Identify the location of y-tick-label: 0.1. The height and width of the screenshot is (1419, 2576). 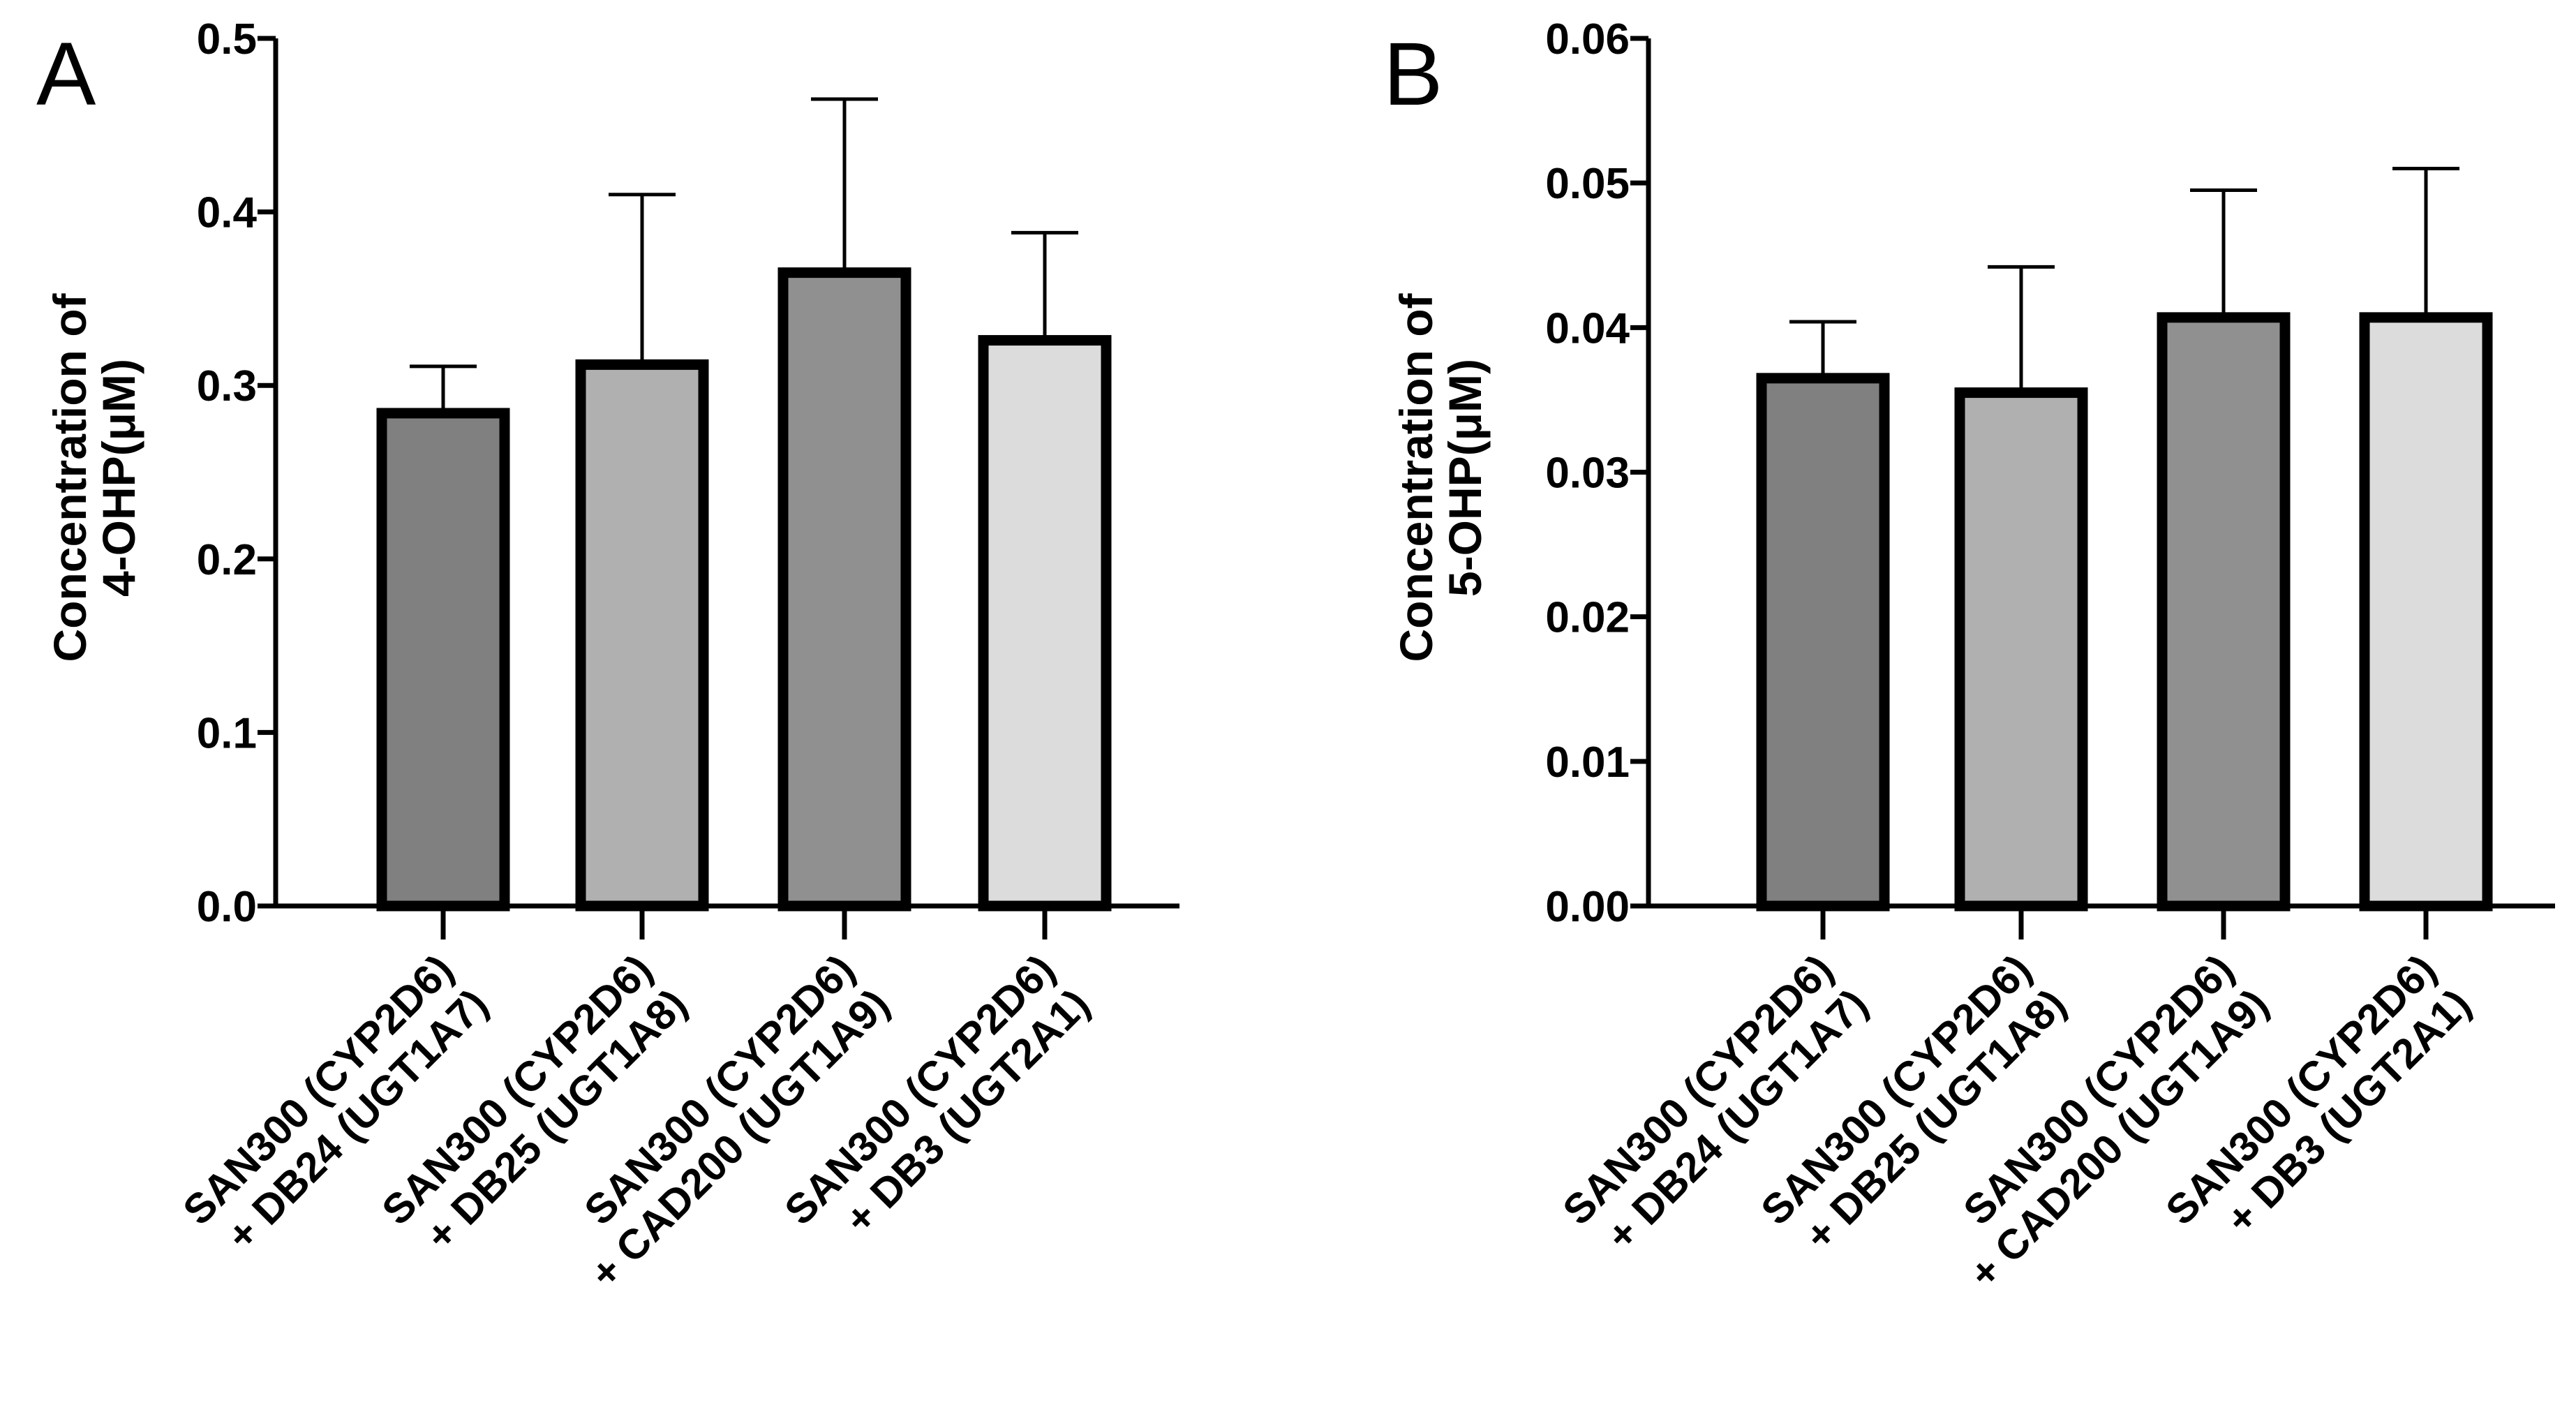
(227, 733).